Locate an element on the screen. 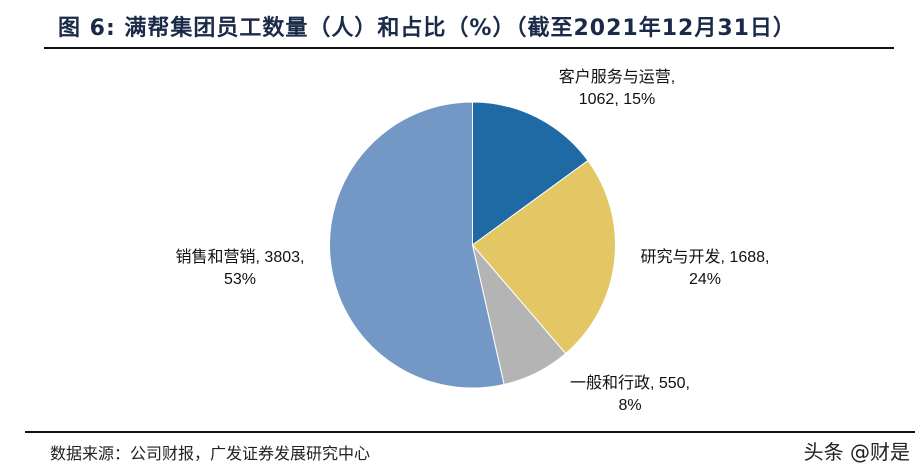  slice-label-4-line1: 销售和营销, 3803, is located at coordinates (240, 257).